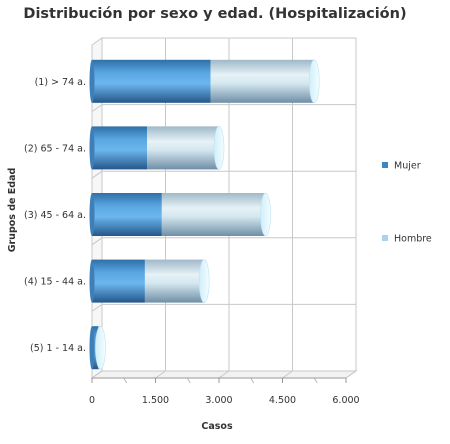 This screenshot has height=444, width=450. I want to click on legend-swatch-mujer, so click(385, 165).